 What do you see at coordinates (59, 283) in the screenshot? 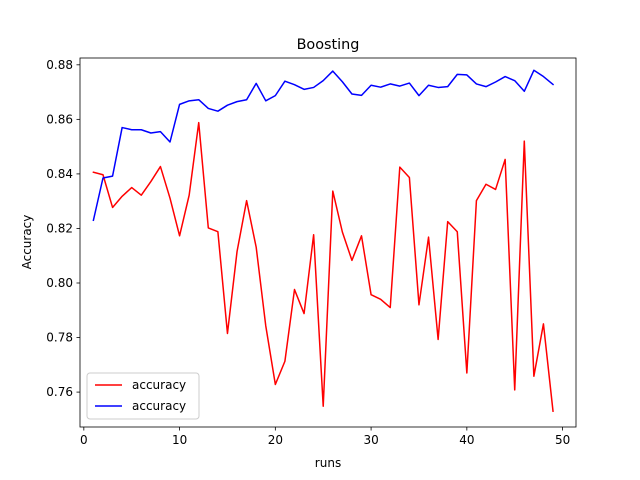
I see `y-tick-label: 0.80` at bounding box center [59, 283].